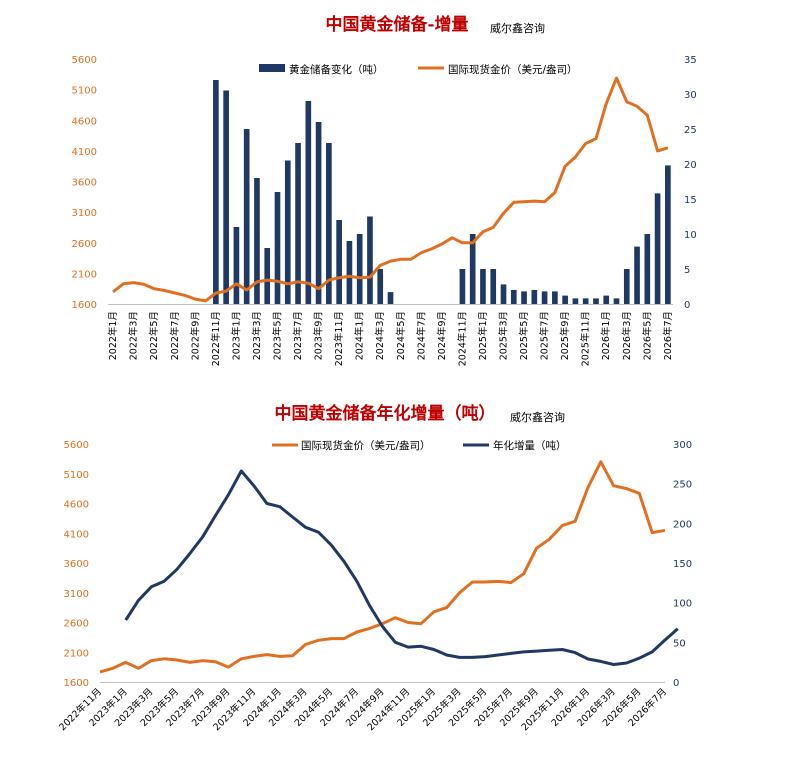  I want to click on legend-label-annual-increment: 年化增量（吨）, so click(530, 445).